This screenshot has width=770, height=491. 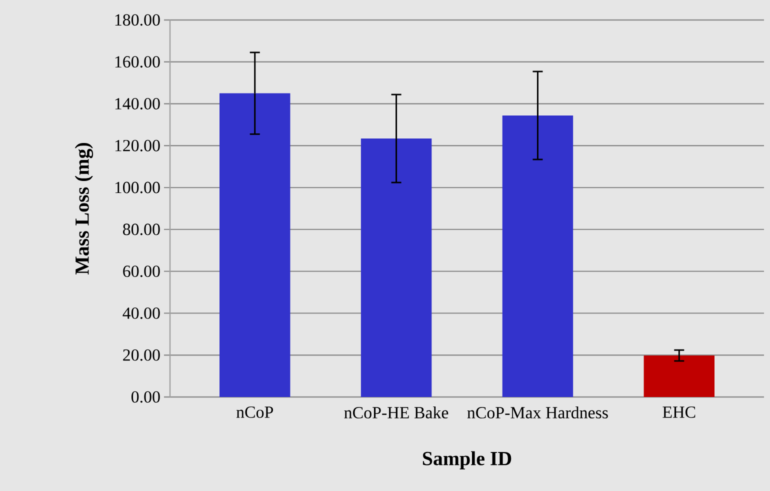 What do you see at coordinates (84, 208) in the screenshot?
I see `y-axis-title: Mass Loss (mg)` at bounding box center [84, 208].